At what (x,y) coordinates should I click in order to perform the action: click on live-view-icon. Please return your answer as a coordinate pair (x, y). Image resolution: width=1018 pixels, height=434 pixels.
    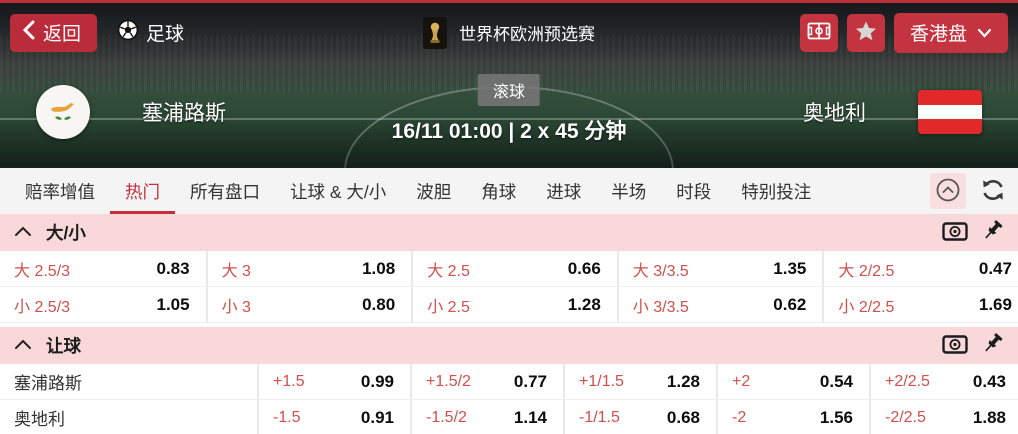
    Looking at the image, I should click on (955, 345).